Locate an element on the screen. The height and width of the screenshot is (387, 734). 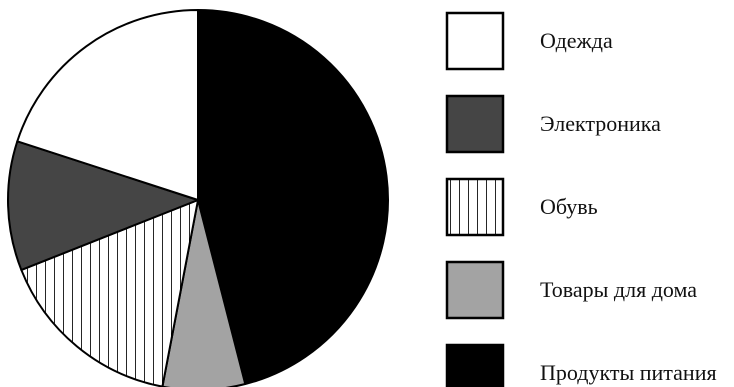
legend-item-0: Одежда is located at coordinates (529, 41).